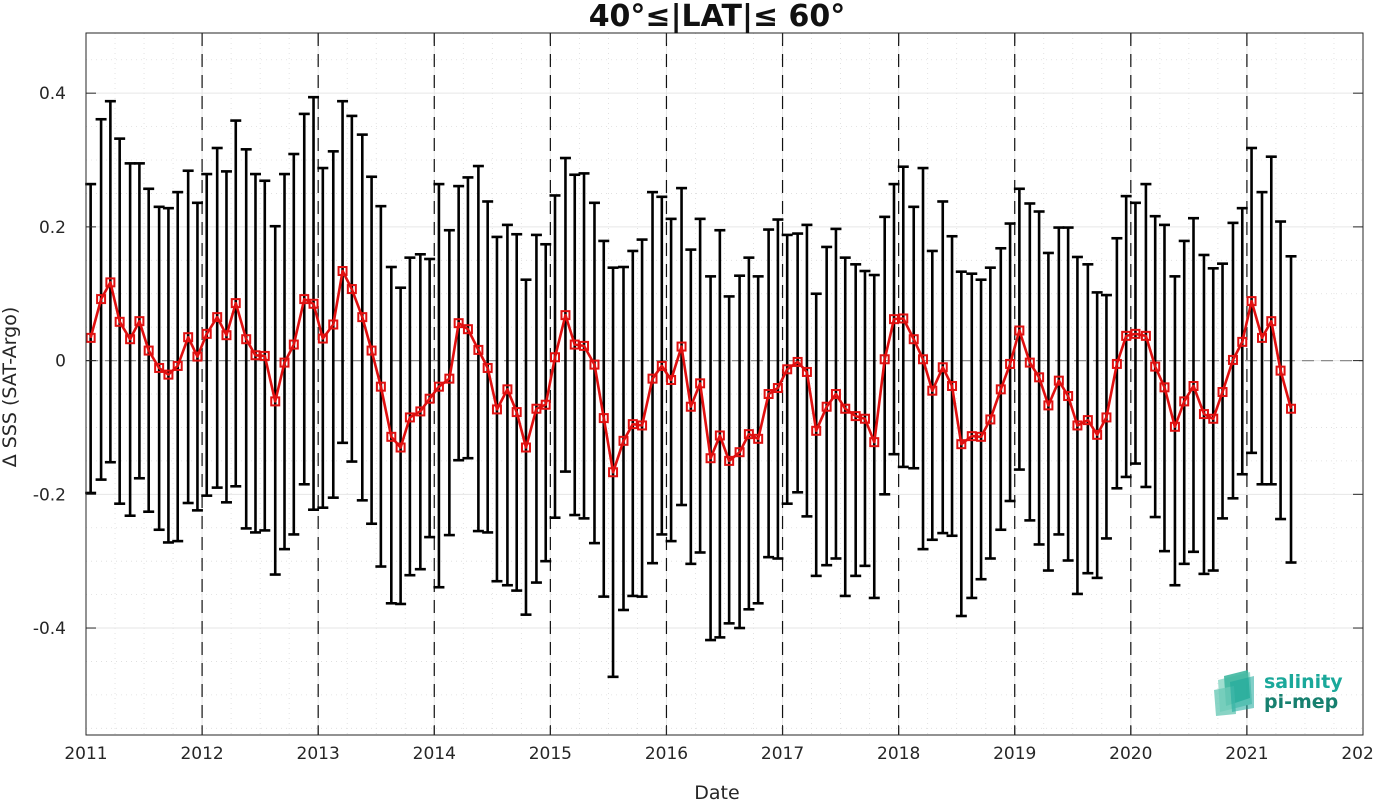  Describe the element at coordinates (49, 629) in the screenshot. I see `y-tick-label: -0.4` at that location.